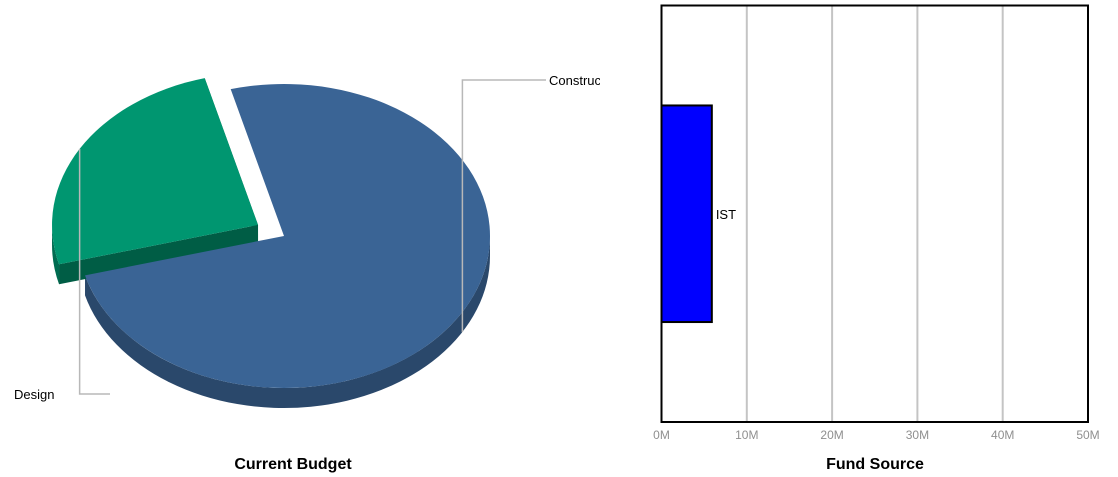 The width and height of the screenshot is (1118, 477). What do you see at coordinates (155, 171) in the screenshot?
I see `pie-slice-design` at bounding box center [155, 171].